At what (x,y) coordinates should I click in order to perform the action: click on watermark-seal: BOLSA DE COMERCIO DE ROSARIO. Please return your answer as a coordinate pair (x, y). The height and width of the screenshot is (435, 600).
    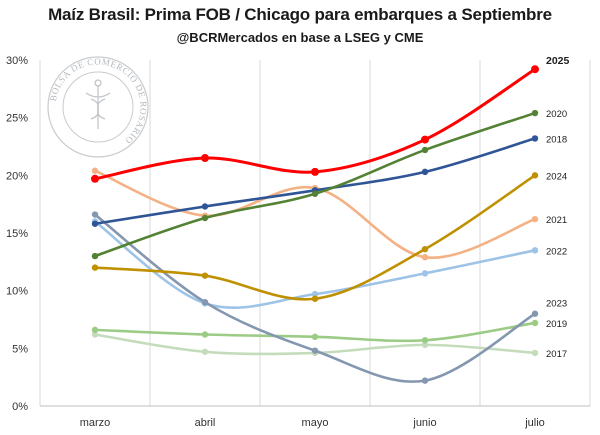
    Looking at the image, I should click on (98, 107).